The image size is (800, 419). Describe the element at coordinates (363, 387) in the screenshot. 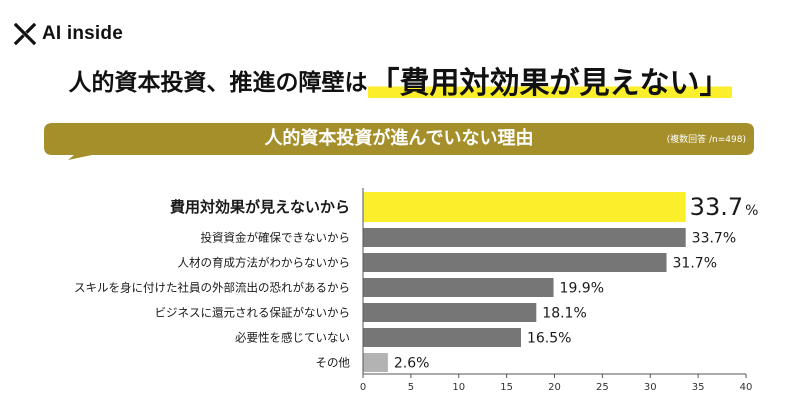

I see `x-tick-label: 0` at that location.